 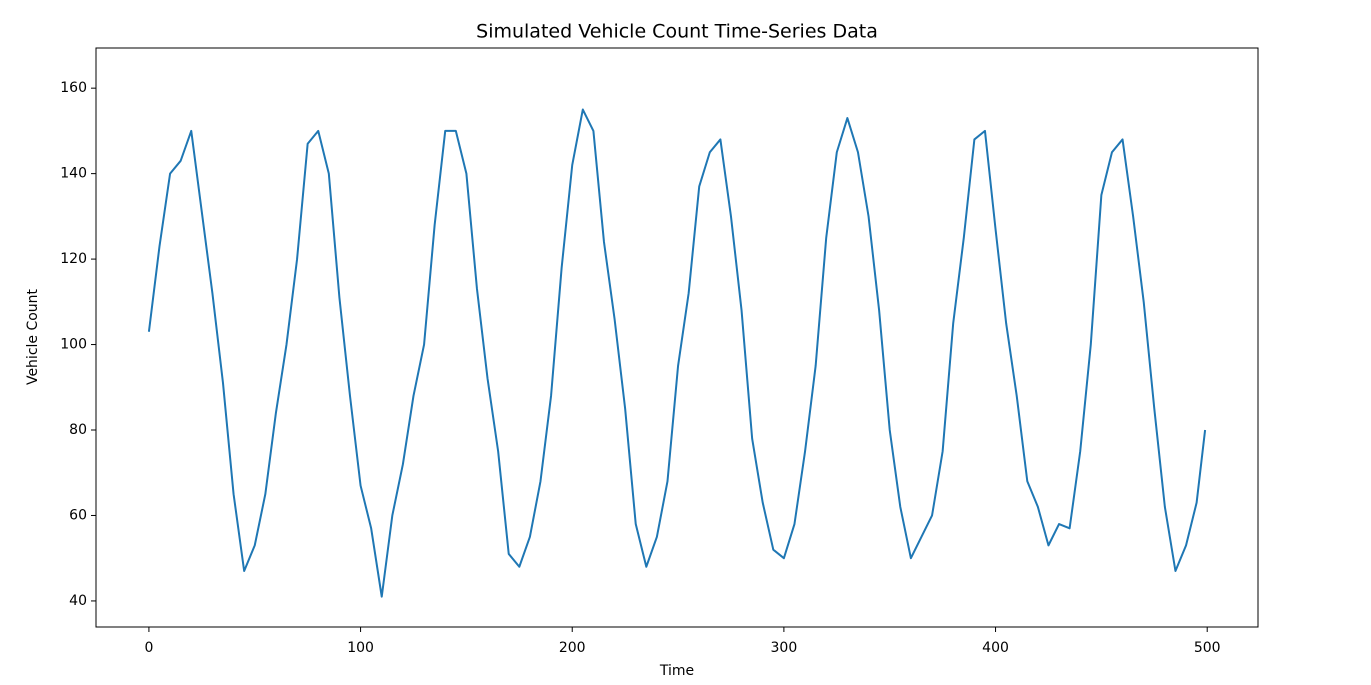 I want to click on x-tick-label: 100, so click(x=360, y=648).